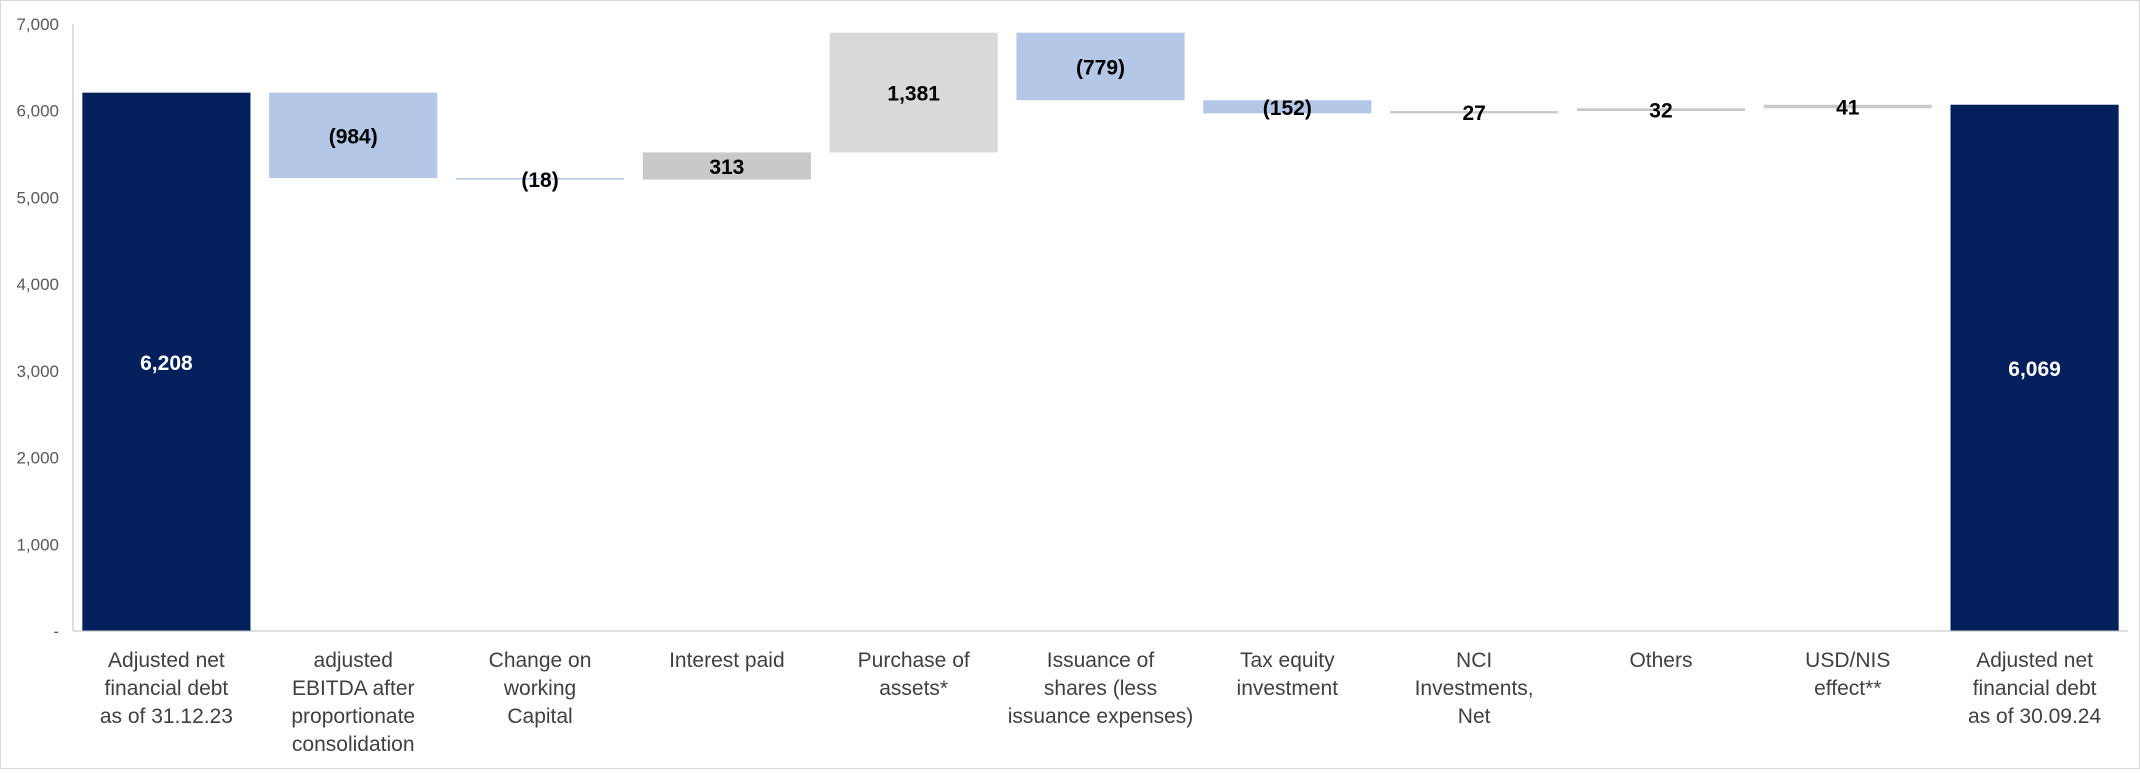 Image resolution: width=2140 pixels, height=773 pixels. I want to click on x-category-label-line: adjusted, so click(353, 660).